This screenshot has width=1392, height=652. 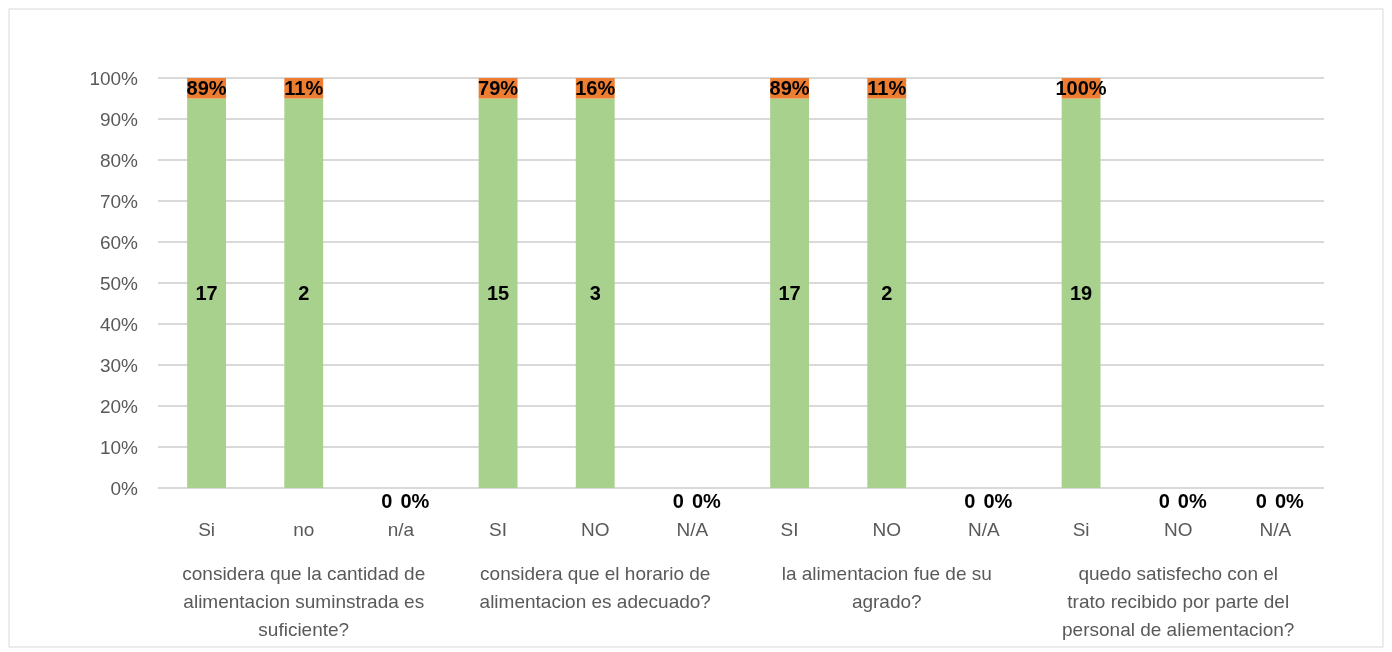 I want to click on text: considera que el horario de alimentacion es adecuado?, so click(x=595, y=587).